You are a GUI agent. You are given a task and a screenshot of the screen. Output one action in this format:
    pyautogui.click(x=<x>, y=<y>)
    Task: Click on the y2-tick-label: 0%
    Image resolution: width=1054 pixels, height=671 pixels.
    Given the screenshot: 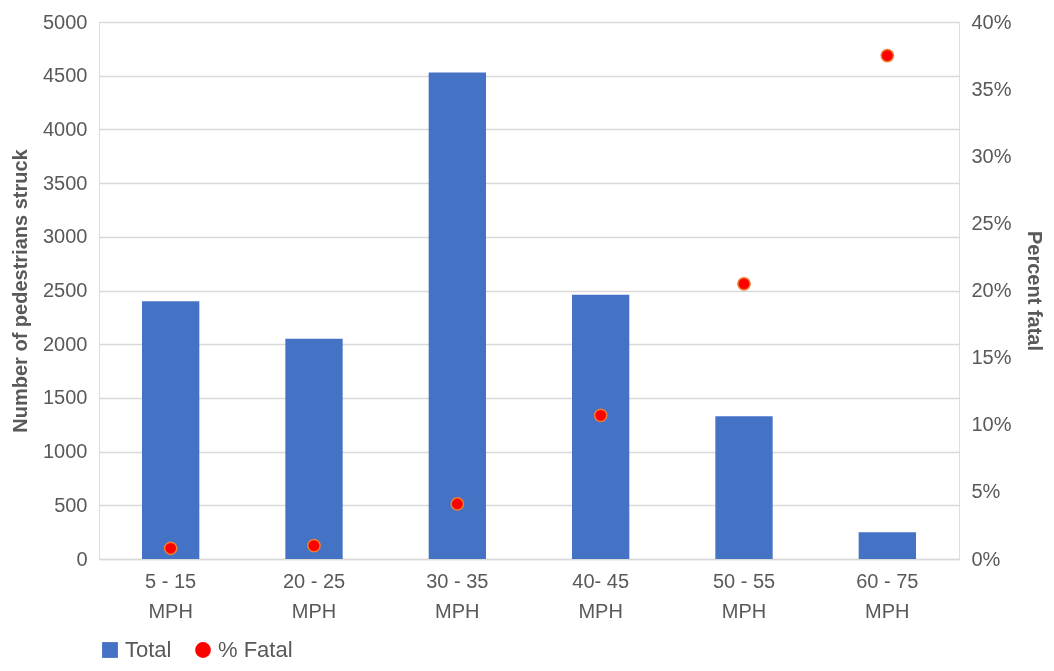 What is the action you would take?
    pyautogui.click(x=986, y=558)
    